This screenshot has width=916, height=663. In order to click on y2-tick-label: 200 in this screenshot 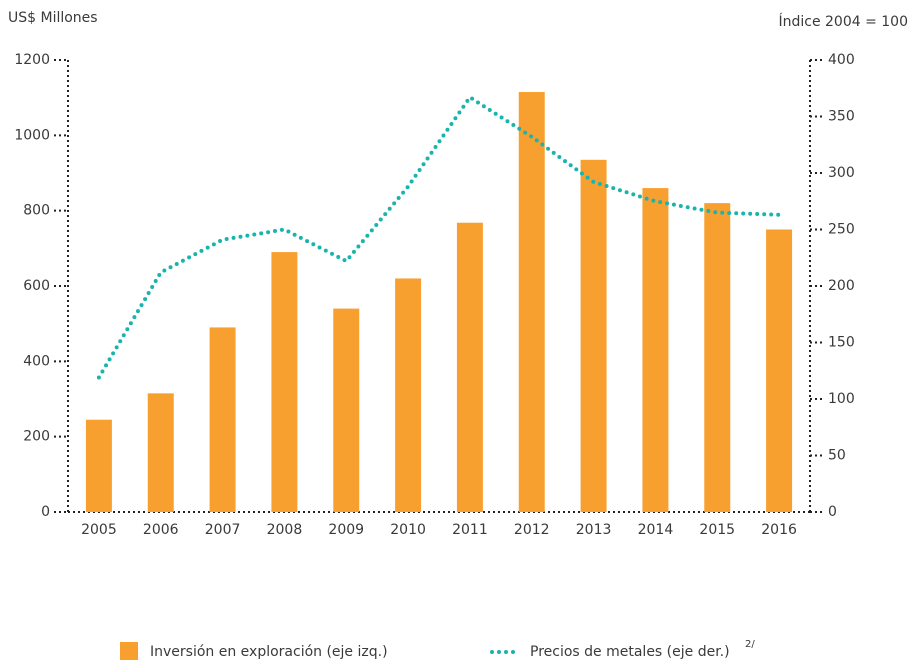, I will do `click(841, 286)`.